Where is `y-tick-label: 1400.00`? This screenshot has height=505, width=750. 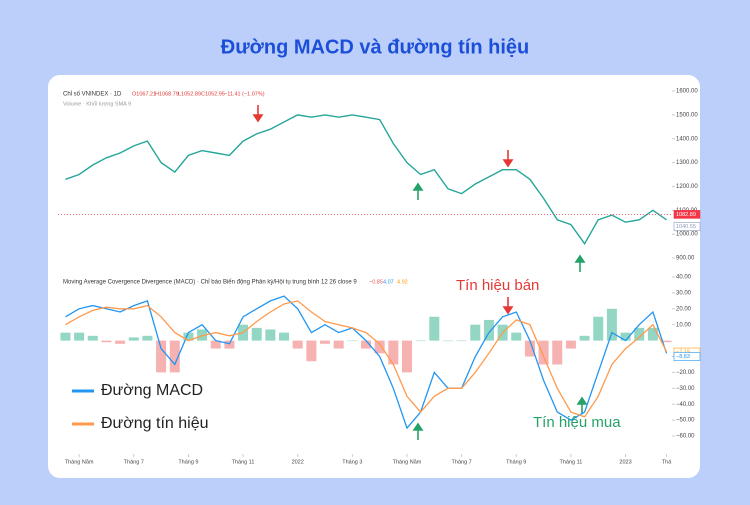
y-tick-label: 1400.00 is located at coordinates (687, 139).